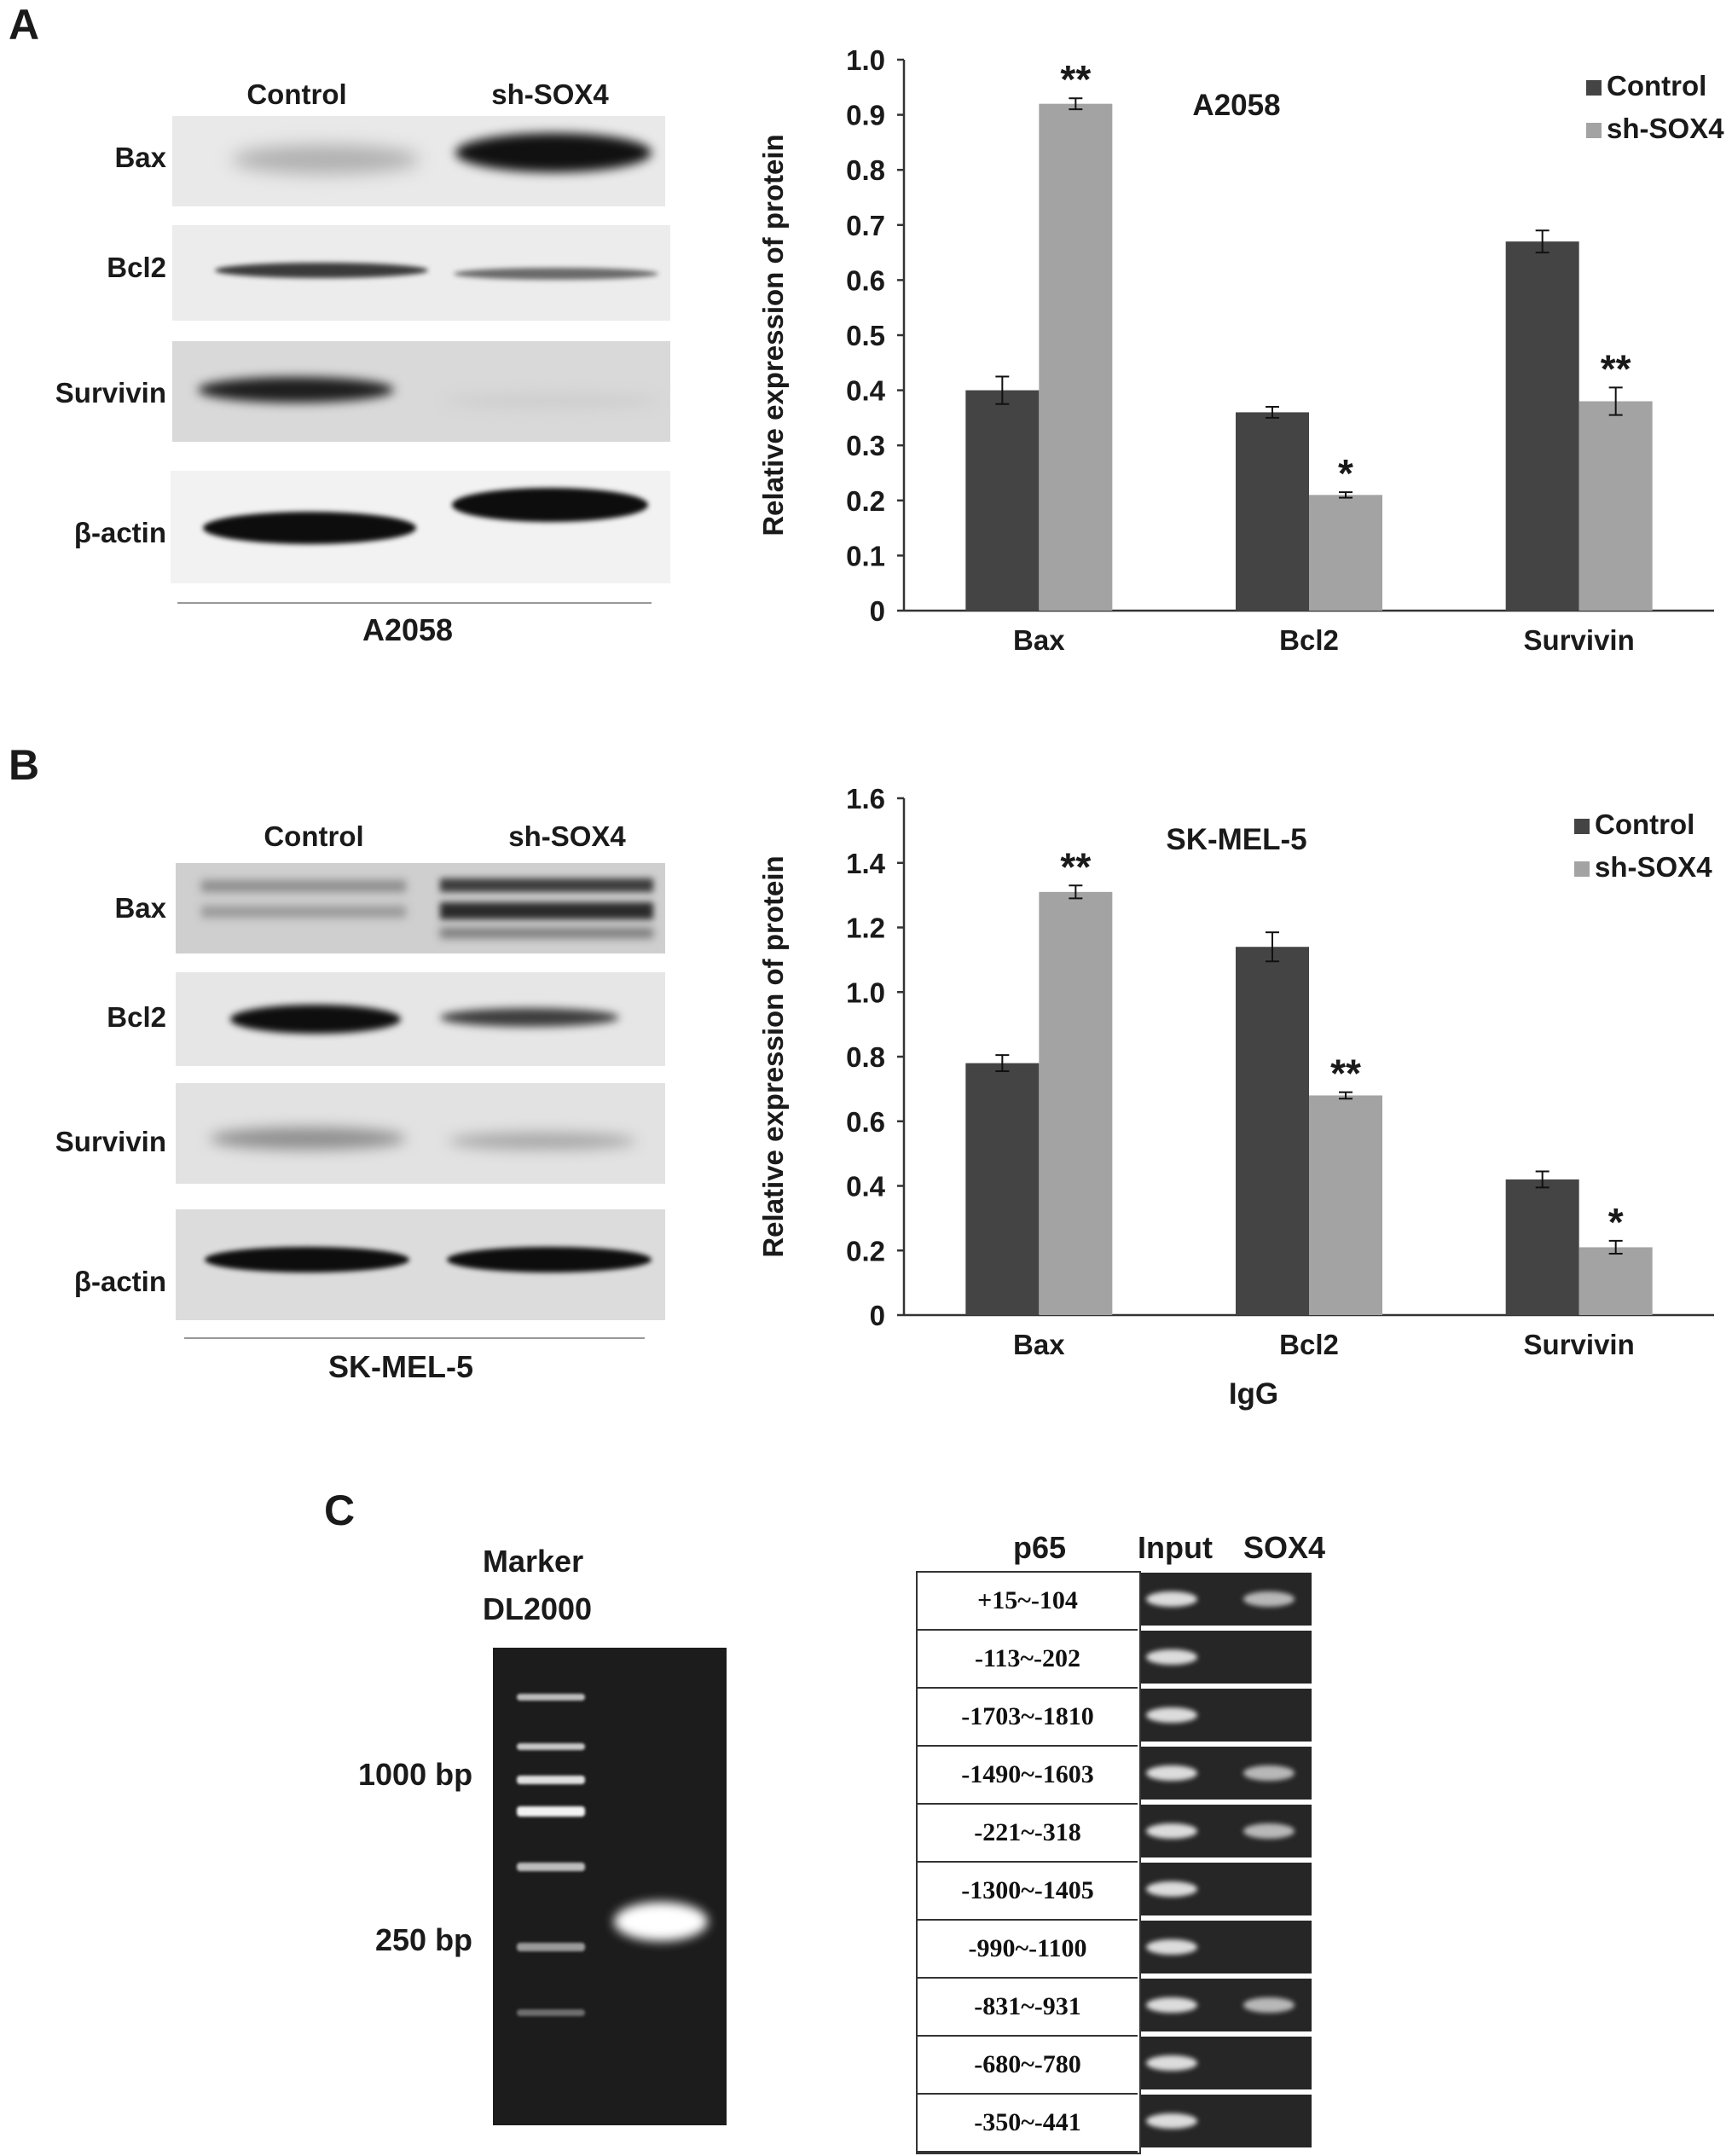  I want to click on chart-title: SK-MEL-5, so click(1236, 839).